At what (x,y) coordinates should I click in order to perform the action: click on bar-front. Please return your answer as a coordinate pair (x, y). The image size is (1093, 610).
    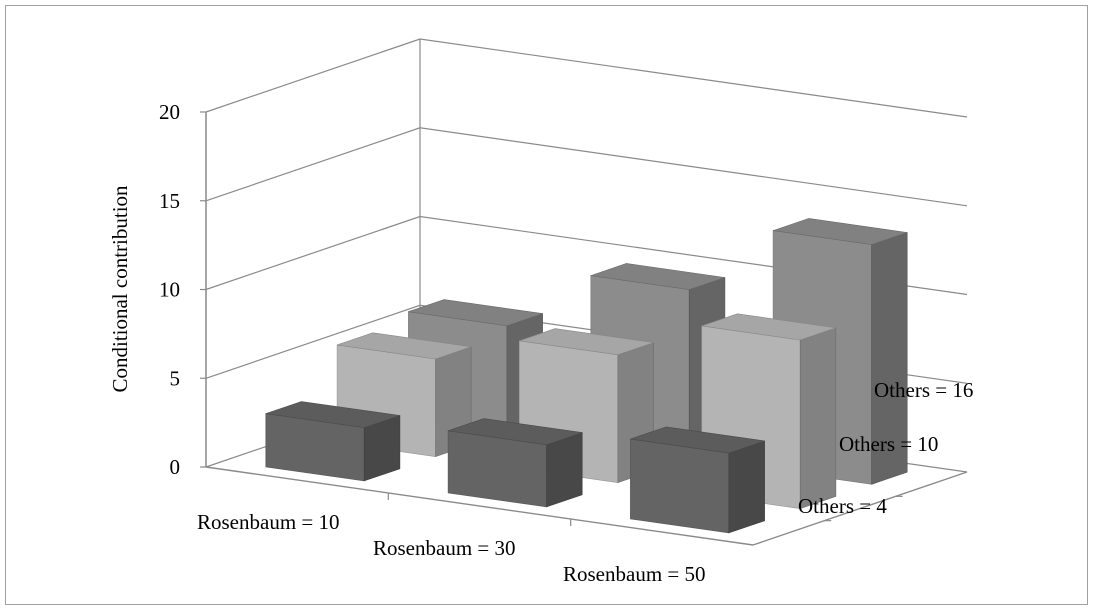
    Looking at the image, I should click on (680, 486).